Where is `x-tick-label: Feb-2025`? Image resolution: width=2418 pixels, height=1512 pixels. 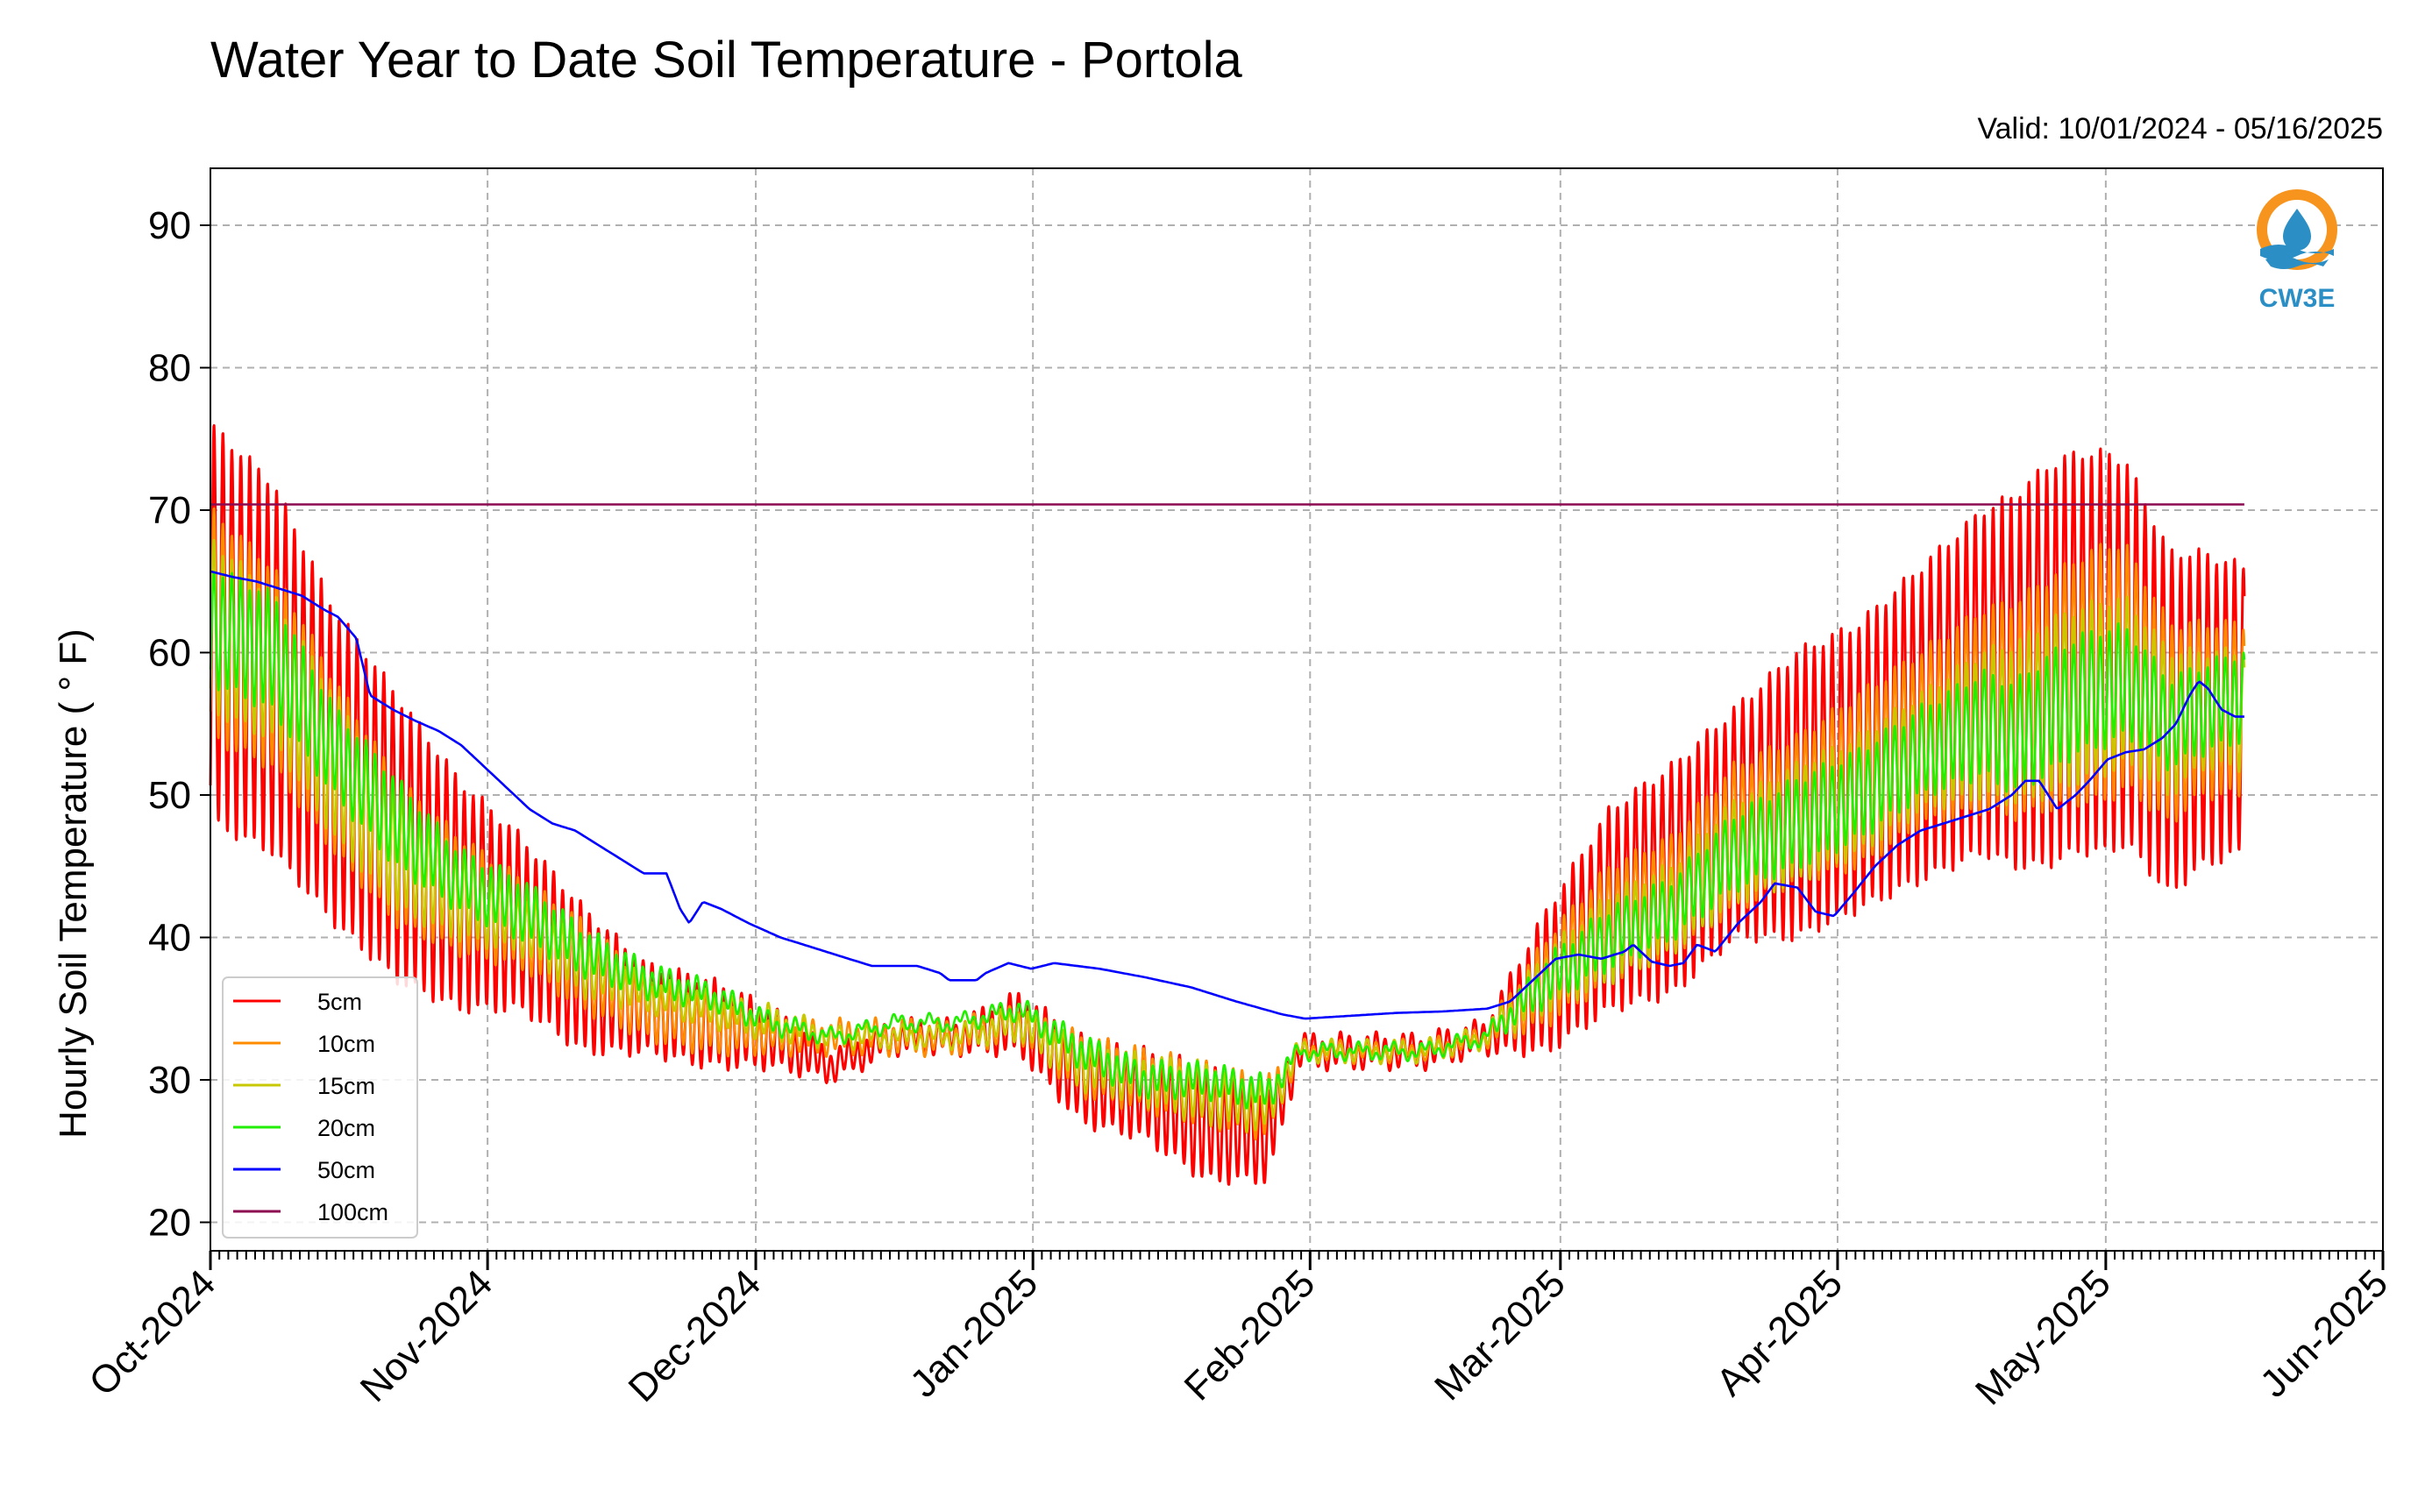 x-tick-label: Feb-2025 is located at coordinates (1250, 1335).